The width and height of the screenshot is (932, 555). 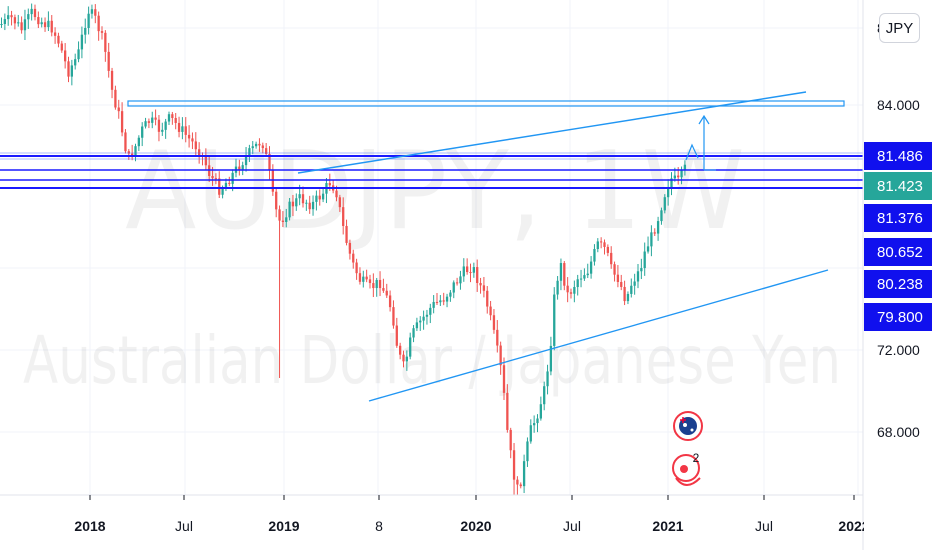 I want to click on earnings-icon: 2, so click(x=686, y=468).